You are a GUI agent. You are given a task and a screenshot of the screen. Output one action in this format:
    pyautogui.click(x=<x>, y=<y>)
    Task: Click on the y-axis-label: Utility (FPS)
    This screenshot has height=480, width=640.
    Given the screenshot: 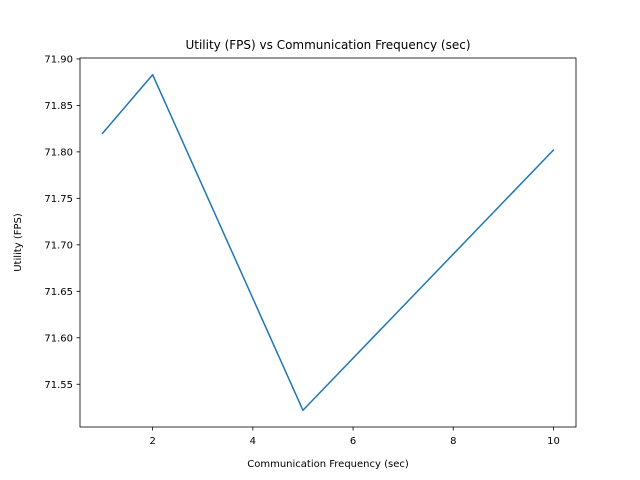 What is the action you would take?
    pyautogui.click(x=18, y=242)
    